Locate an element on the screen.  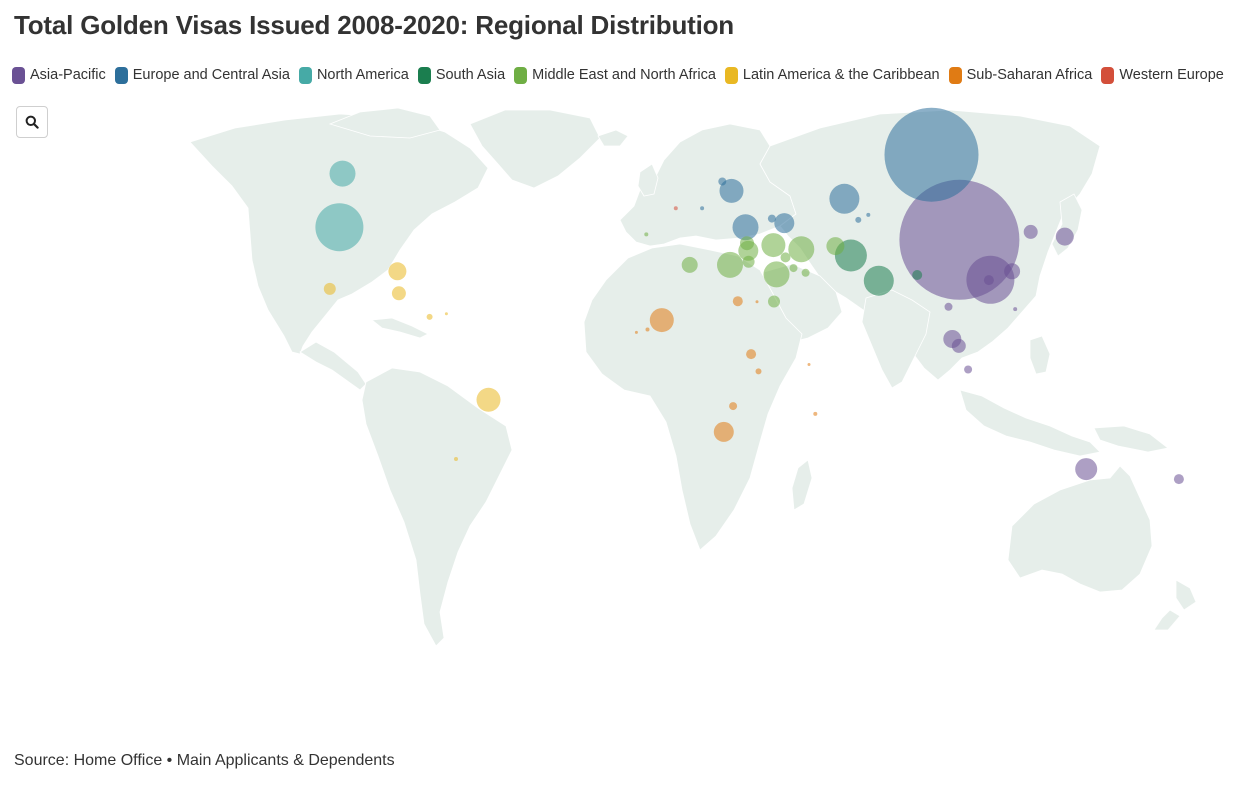
legend-label: North America is located at coordinates (362, 75).